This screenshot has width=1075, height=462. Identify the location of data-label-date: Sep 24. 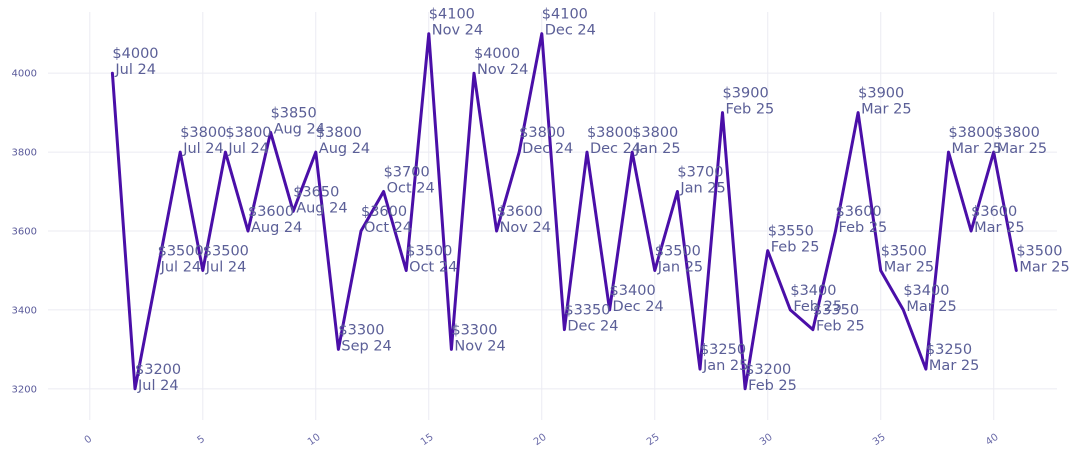
(366, 346).